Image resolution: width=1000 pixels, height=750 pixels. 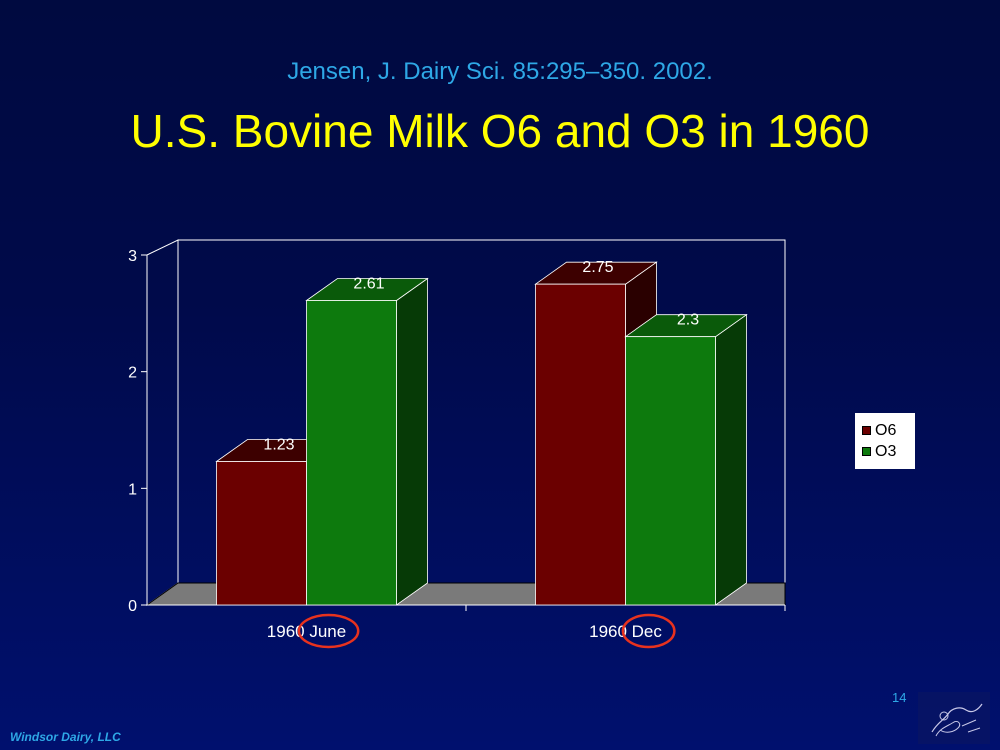 I want to click on legend-label-o3: O3, so click(x=886, y=451).